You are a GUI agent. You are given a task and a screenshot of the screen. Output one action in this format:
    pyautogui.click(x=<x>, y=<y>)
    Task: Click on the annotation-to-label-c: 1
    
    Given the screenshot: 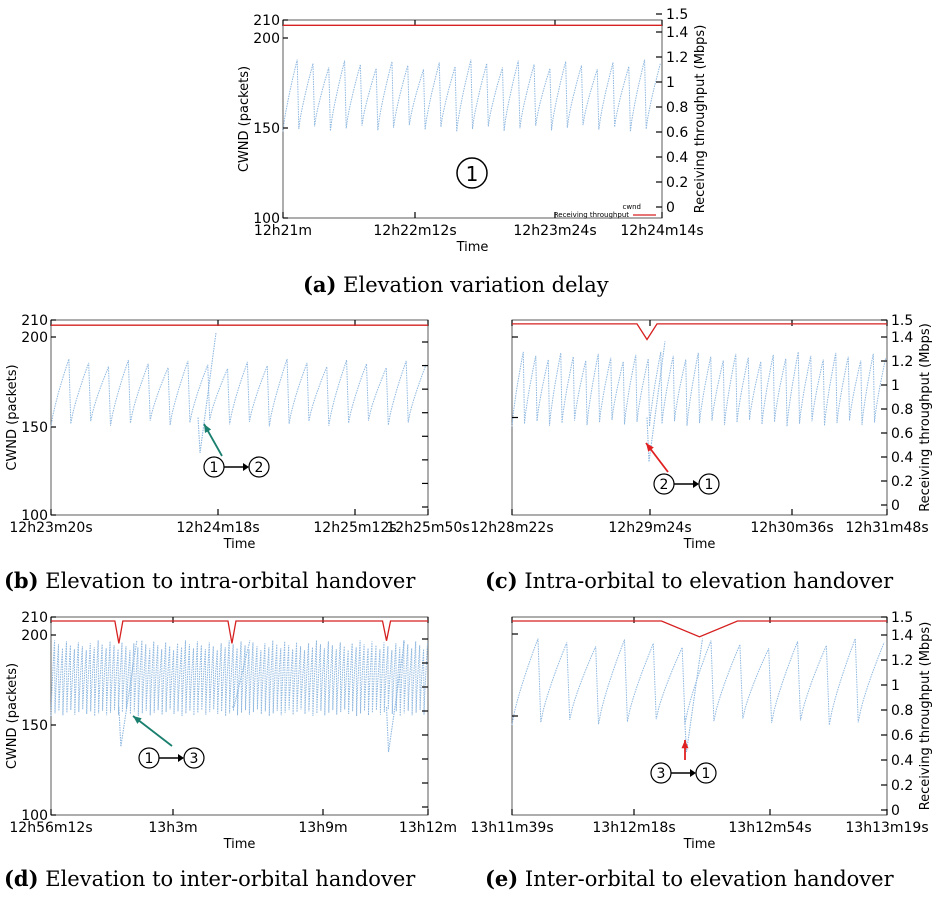 What is the action you would take?
    pyautogui.click(x=709, y=485)
    